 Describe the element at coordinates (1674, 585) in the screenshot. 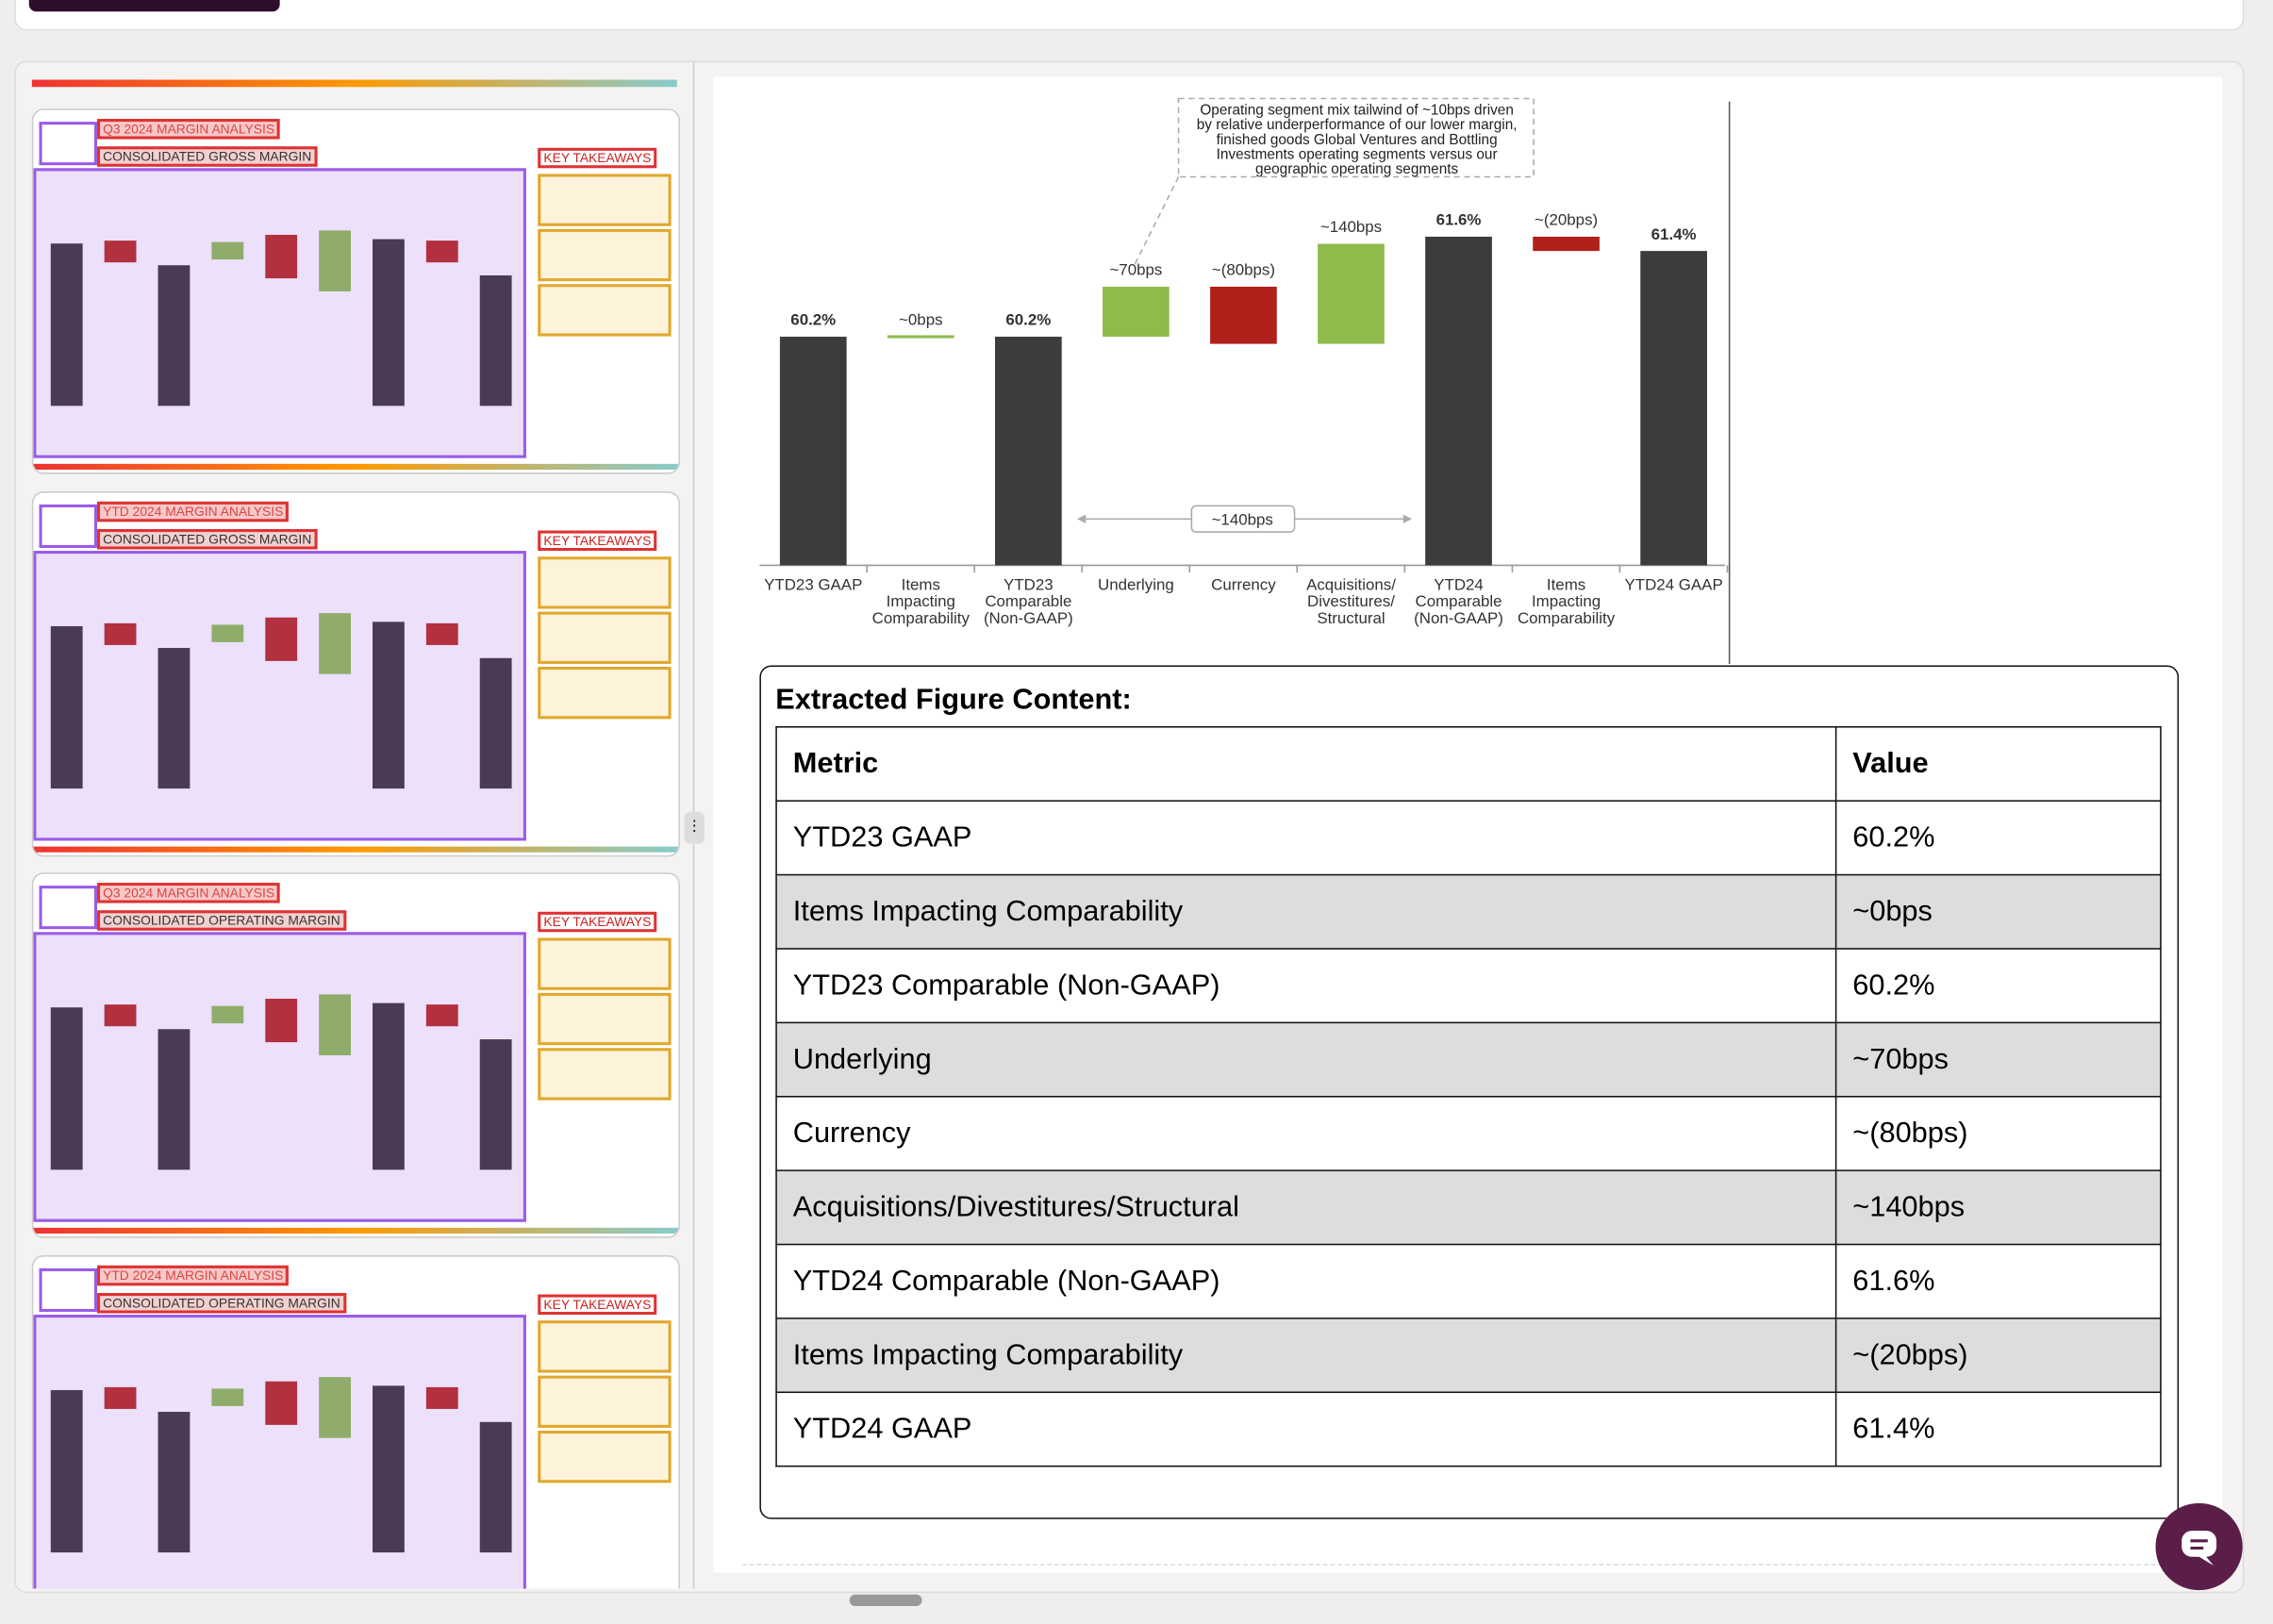

I see `category-label: YTD24 GAAP` at that location.